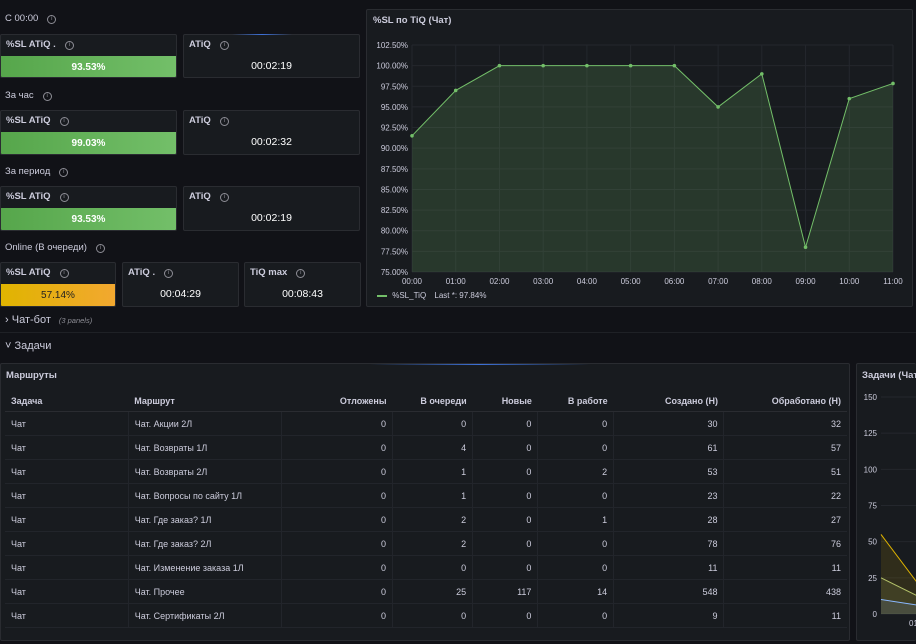 The image size is (916, 644). Describe the element at coordinates (431, 295) in the screenshot. I see `chart-legend: %SL_TiQ Last *: 97.84%` at that location.